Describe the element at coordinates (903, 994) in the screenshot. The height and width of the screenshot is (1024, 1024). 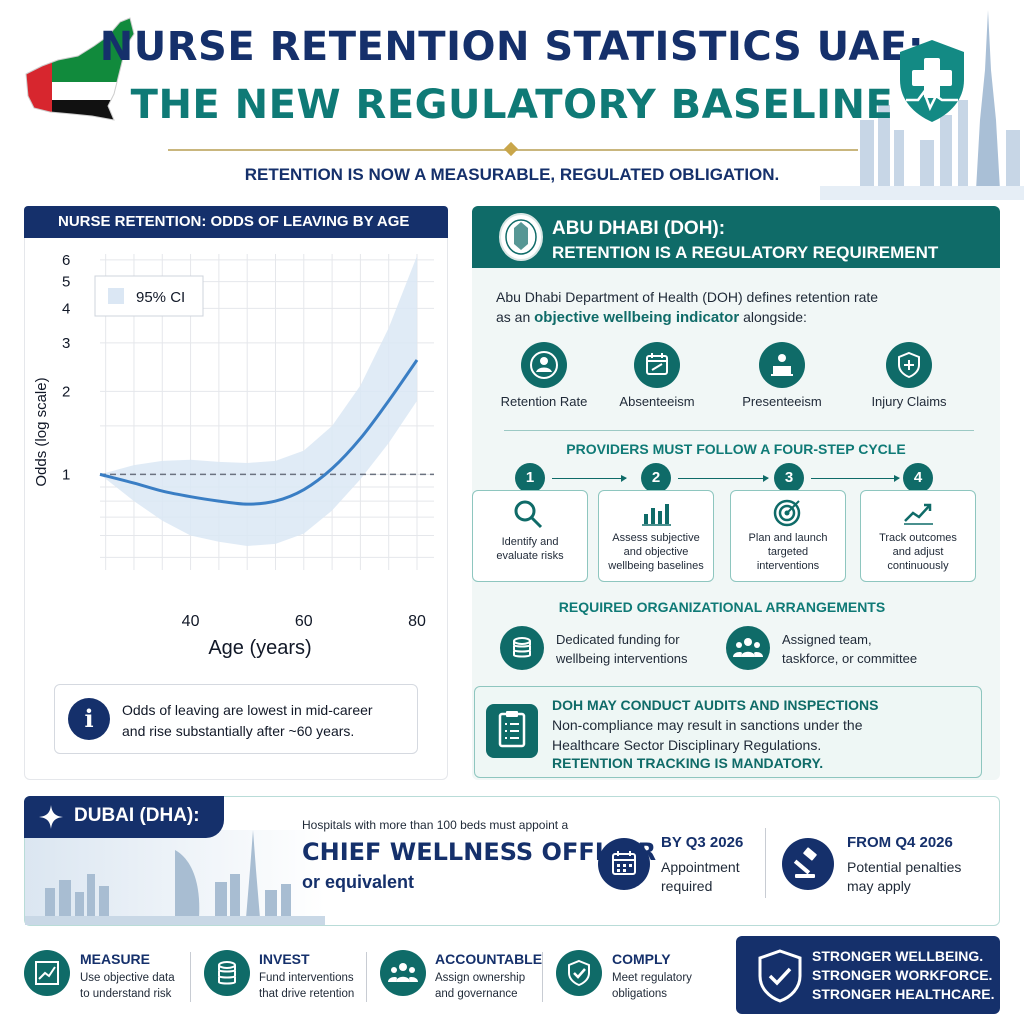
I see `closing-line3: STRONGER HEALTHCARE.` at that location.